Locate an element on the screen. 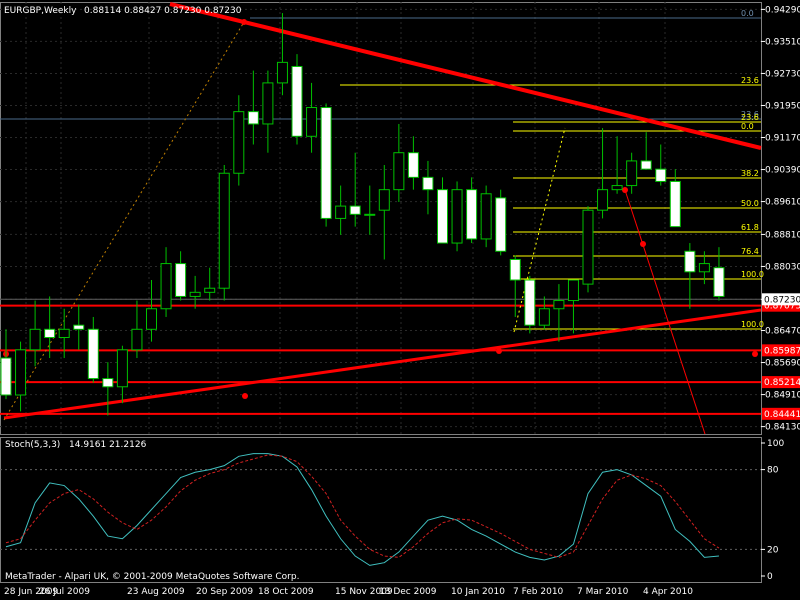 This screenshot has height=600, width=800. level-price-label: 0.84441 is located at coordinates (782, 415).